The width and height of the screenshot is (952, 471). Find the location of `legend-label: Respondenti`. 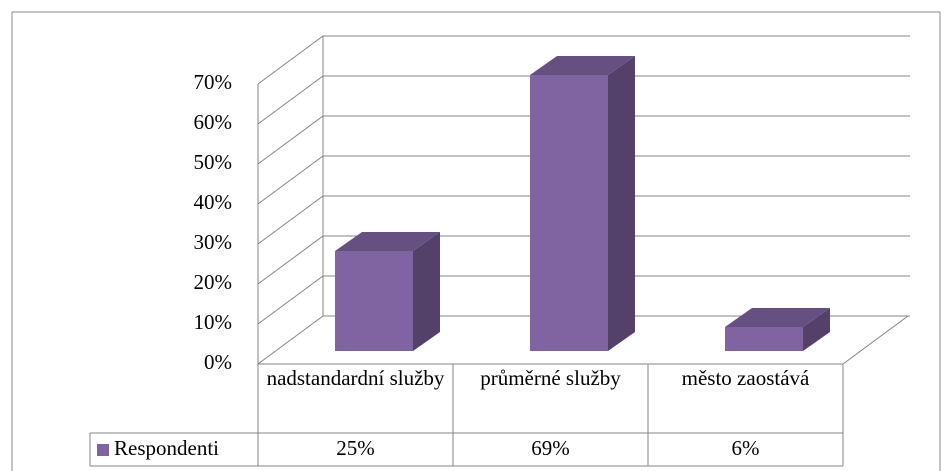

legend-label: Respondenti is located at coordinates (166, 448).